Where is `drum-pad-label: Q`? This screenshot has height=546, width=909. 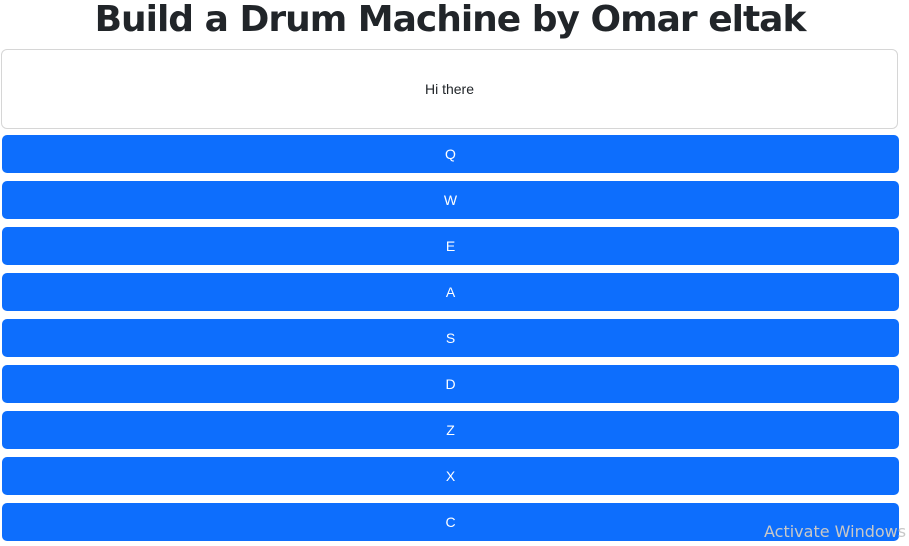
drum-pad-label: Q is located at coordinates (450, 154).